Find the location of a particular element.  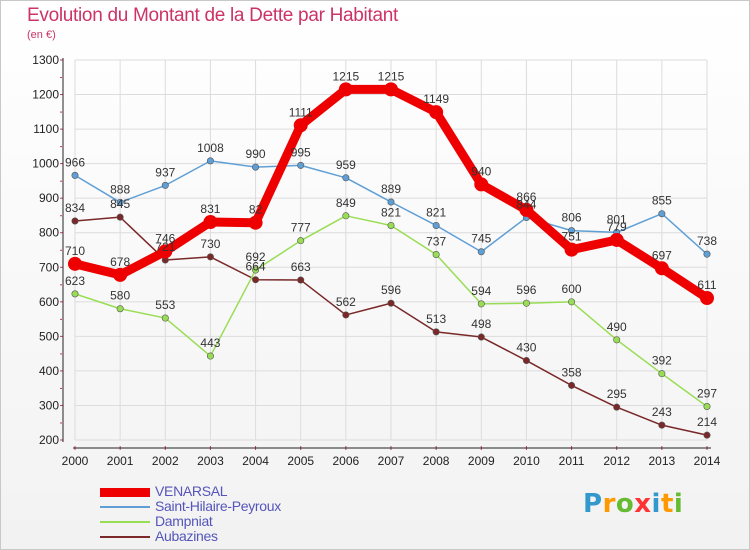

logo-letter: o is located at coordinates (625, 504).